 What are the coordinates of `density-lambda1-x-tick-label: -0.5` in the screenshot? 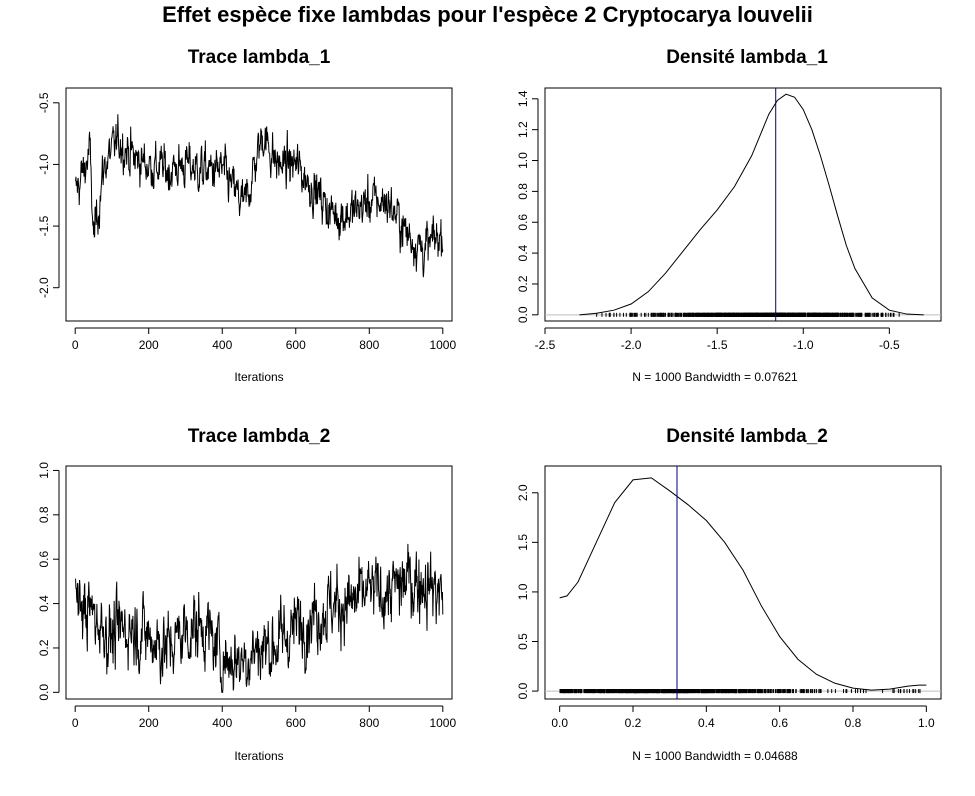 It's located at (889, 345).